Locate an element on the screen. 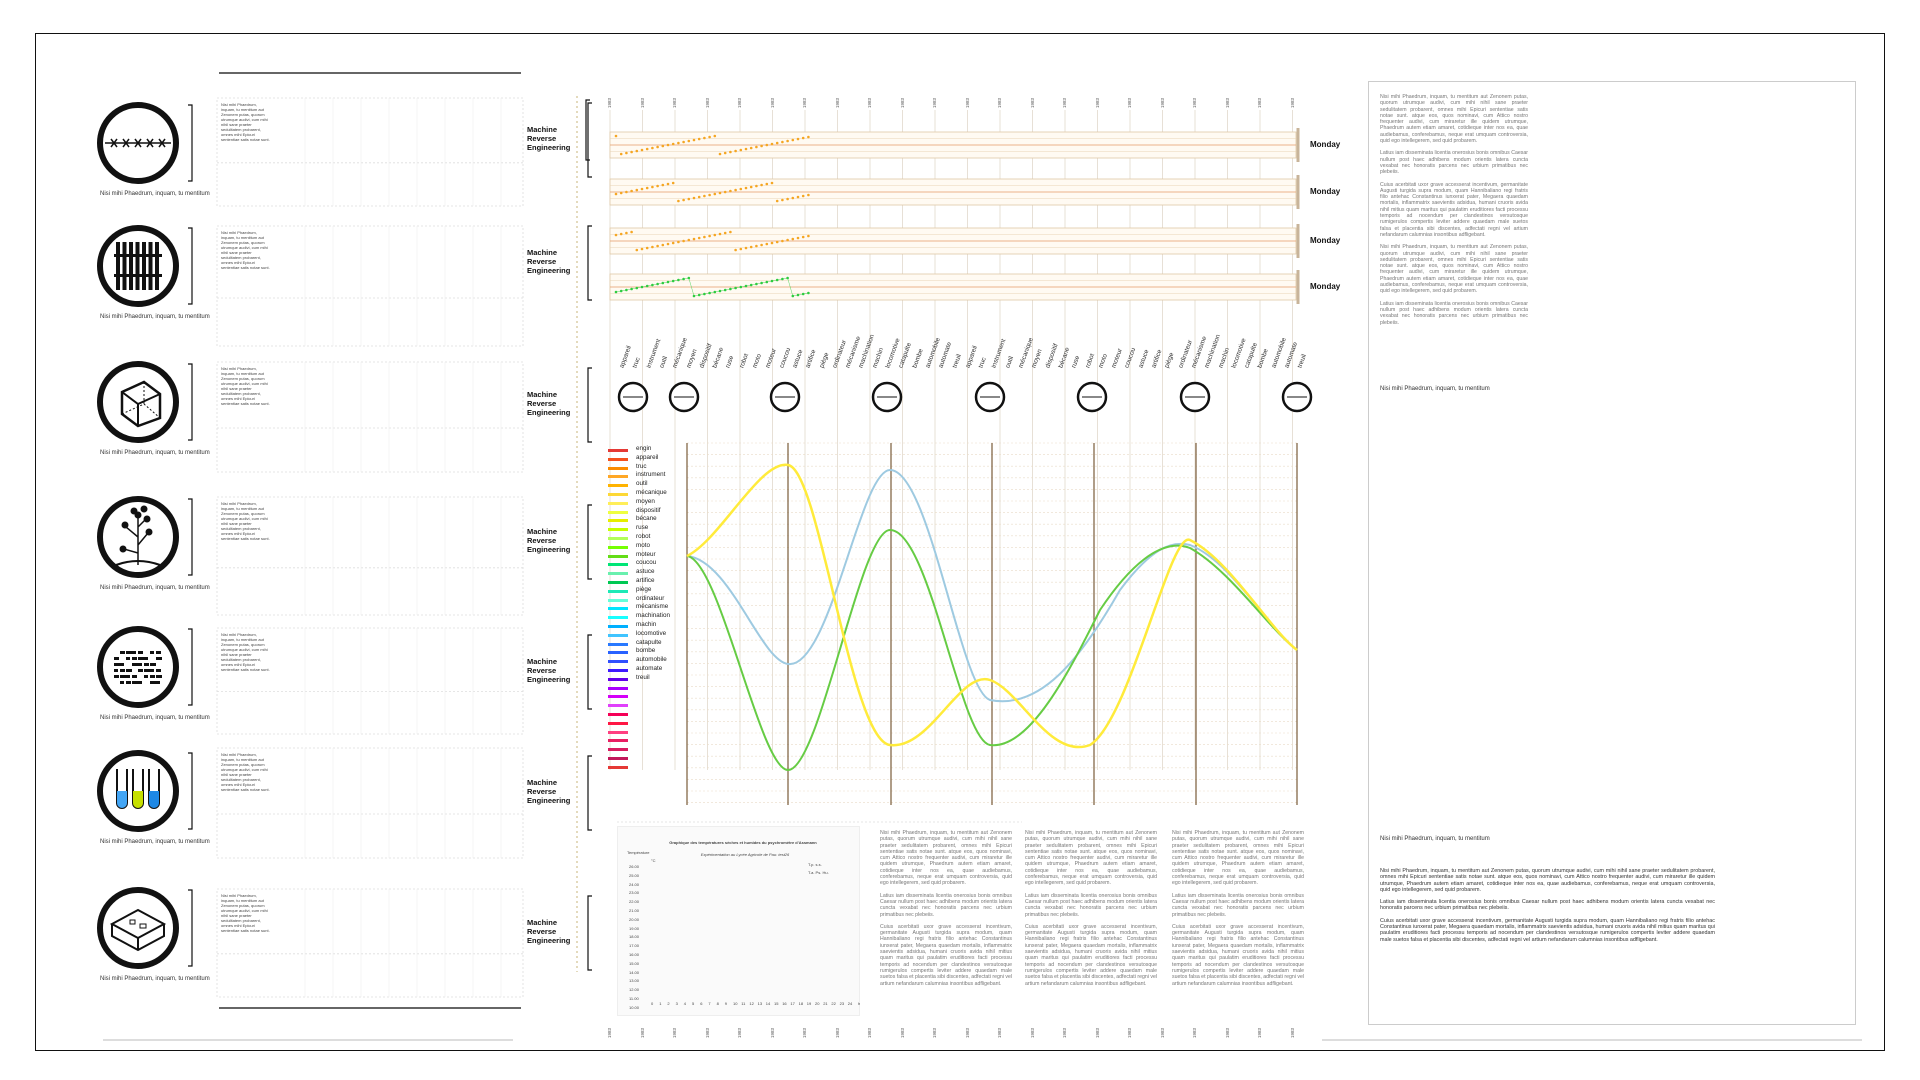 This screenshot has height=1080, width=1920. timeline-bracket is located at coordinates (587, 130).